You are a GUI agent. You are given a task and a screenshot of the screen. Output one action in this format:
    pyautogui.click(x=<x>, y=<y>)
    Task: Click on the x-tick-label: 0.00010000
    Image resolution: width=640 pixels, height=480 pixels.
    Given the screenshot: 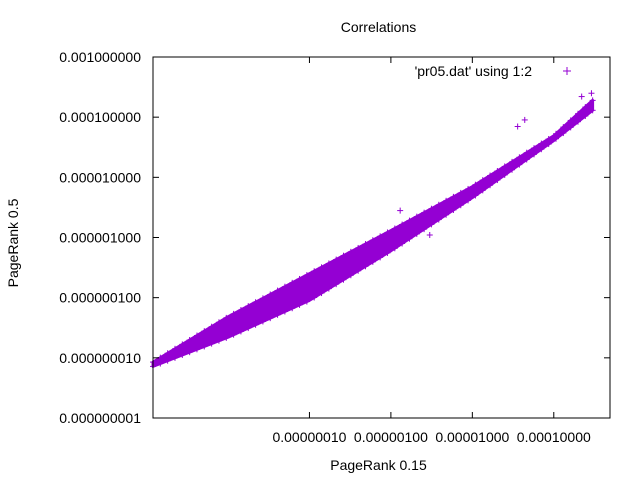 What is the action you would take?
    pyautogui.click(x=554, y=437)
    